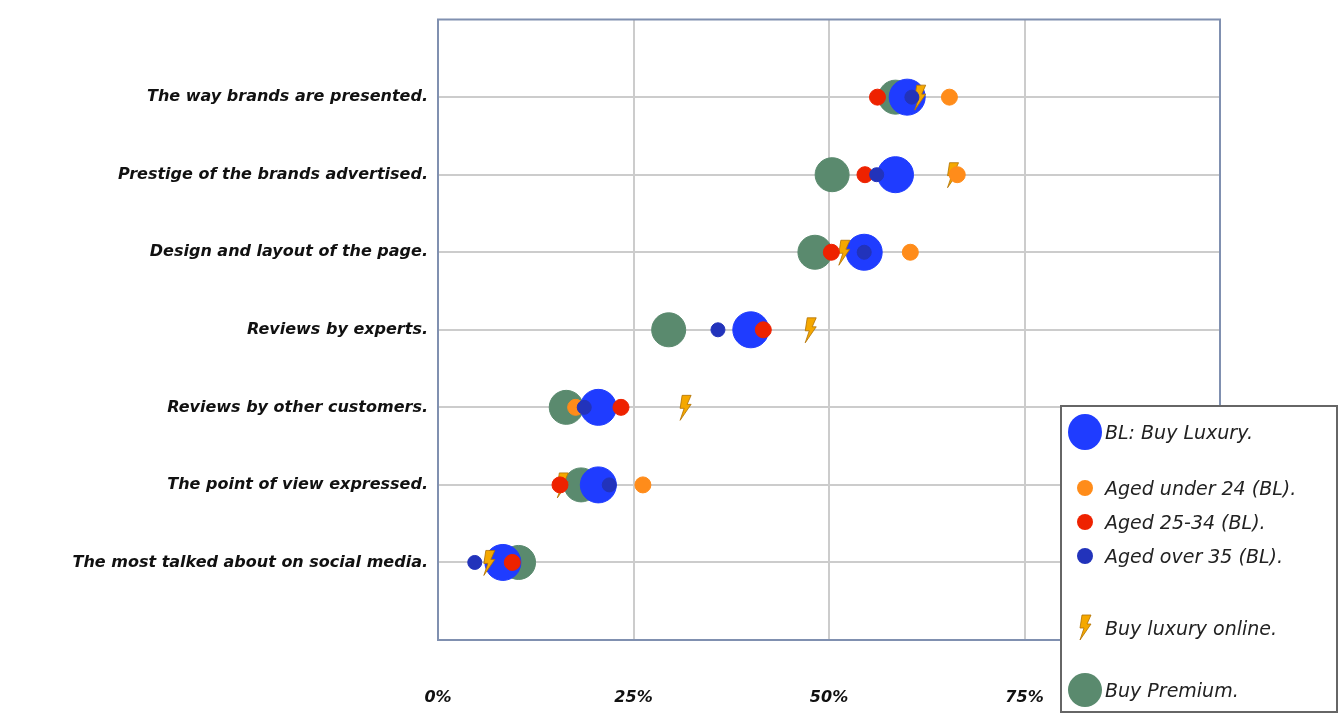 The image size is (1338, 713). I want to click on legend-label: Buy Premium., so click(1172, 690).